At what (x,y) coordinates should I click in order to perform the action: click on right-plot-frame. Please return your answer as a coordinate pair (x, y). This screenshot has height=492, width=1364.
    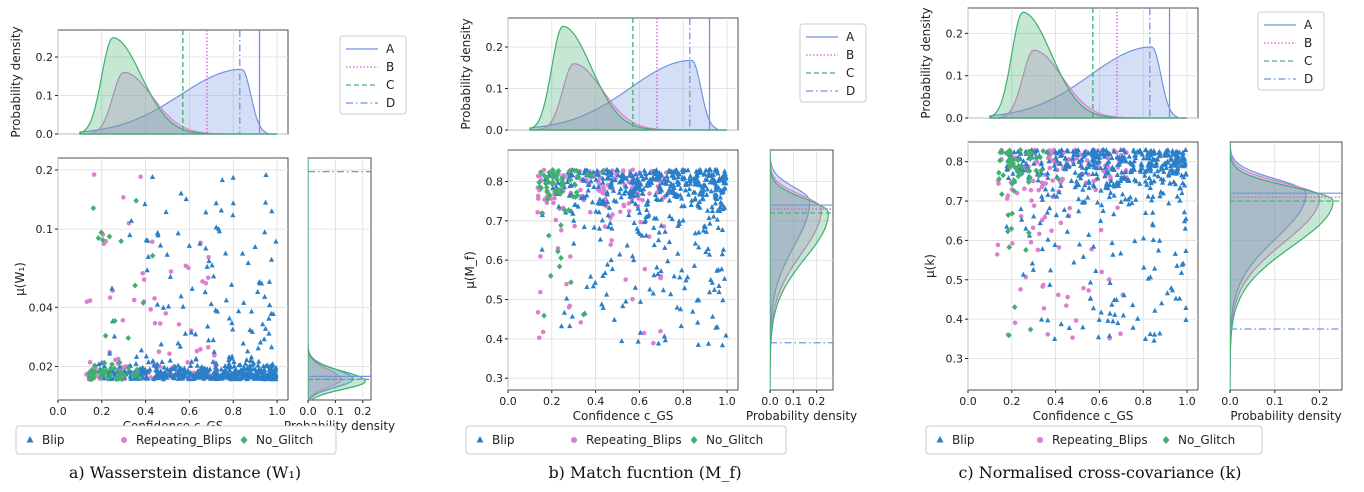
    Looking at the image, I should click on (801, 270).